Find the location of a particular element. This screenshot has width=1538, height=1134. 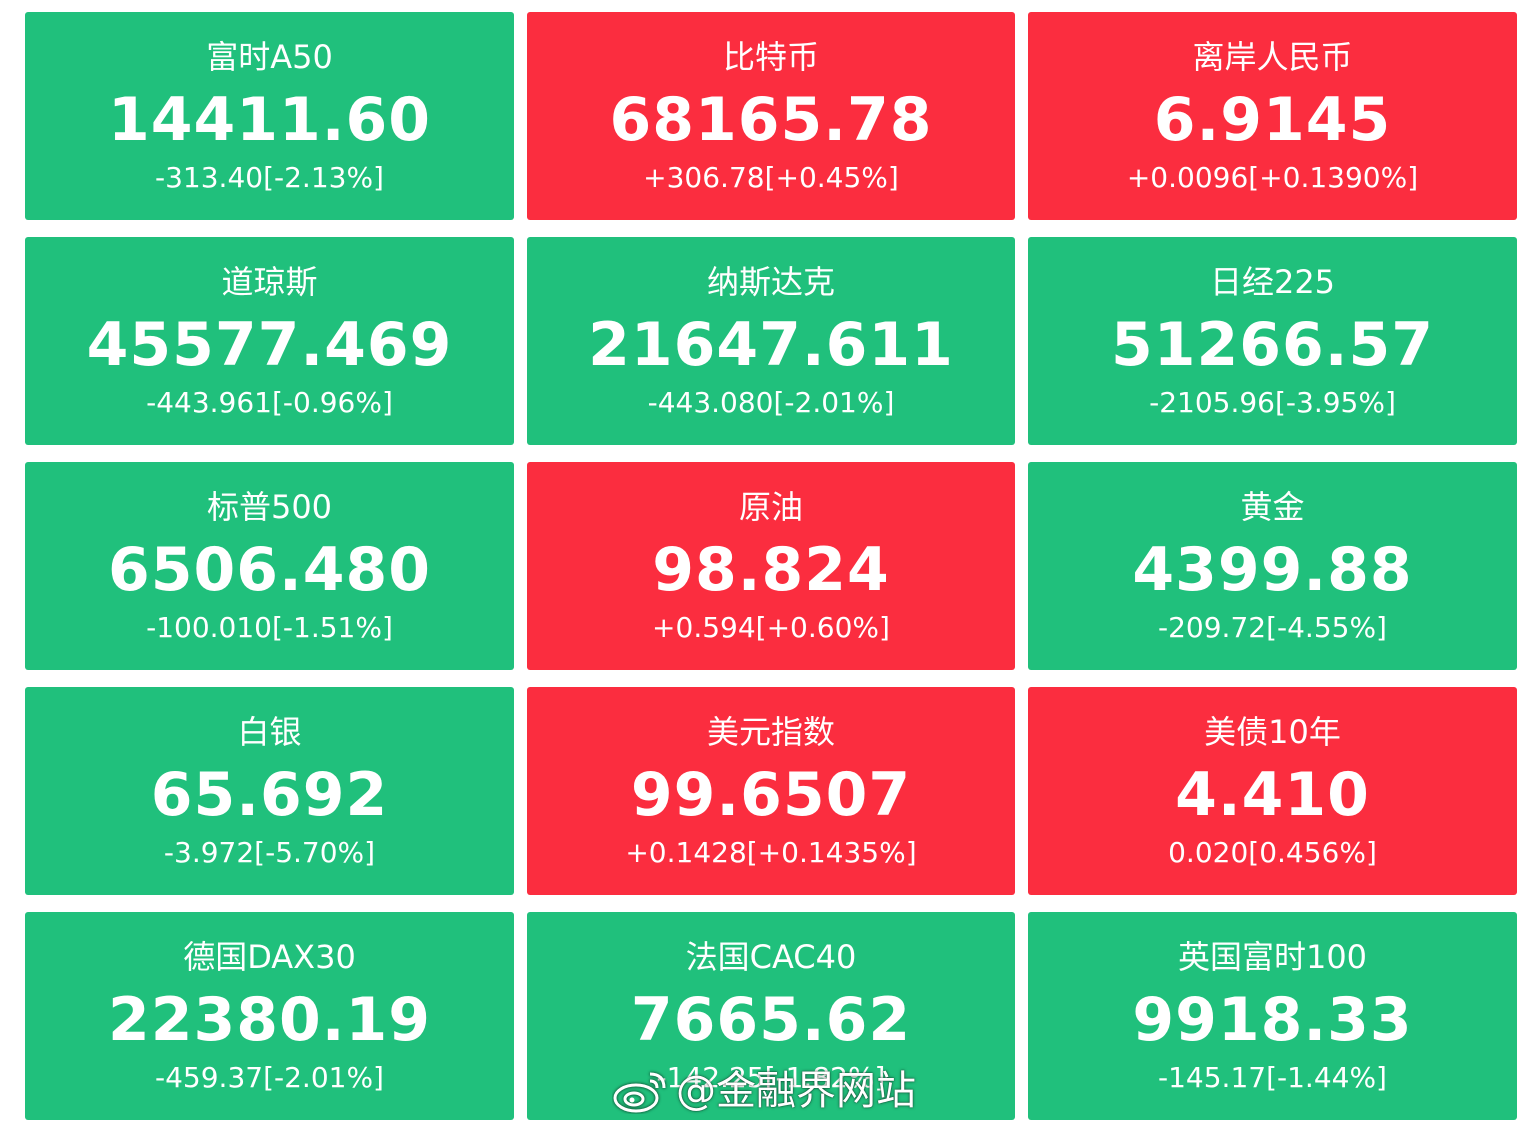

quote-tile-dollar-index: 美元指数 99.6507 +0.1428[+0.1435%] is located at coordinates (771, 791).